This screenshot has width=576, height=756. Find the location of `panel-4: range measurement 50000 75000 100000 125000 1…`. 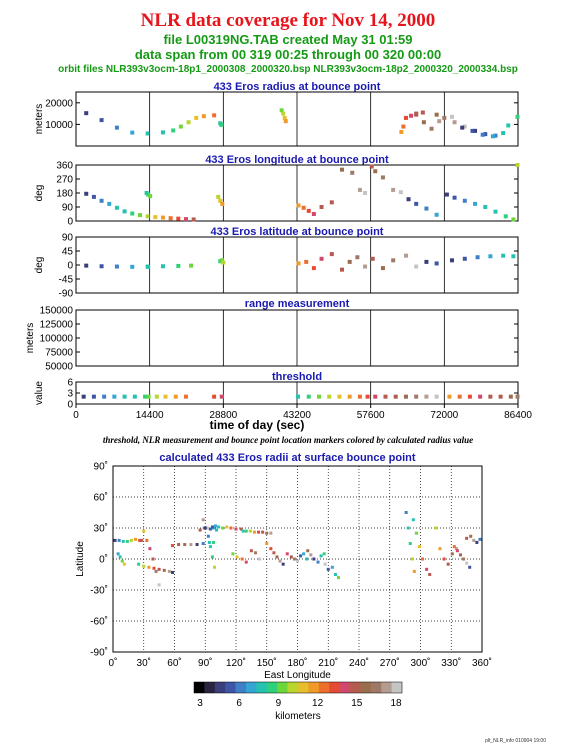

panel-4: range measurement 50000 75000 100000 125000 1… is located at coordinates (272, 335).